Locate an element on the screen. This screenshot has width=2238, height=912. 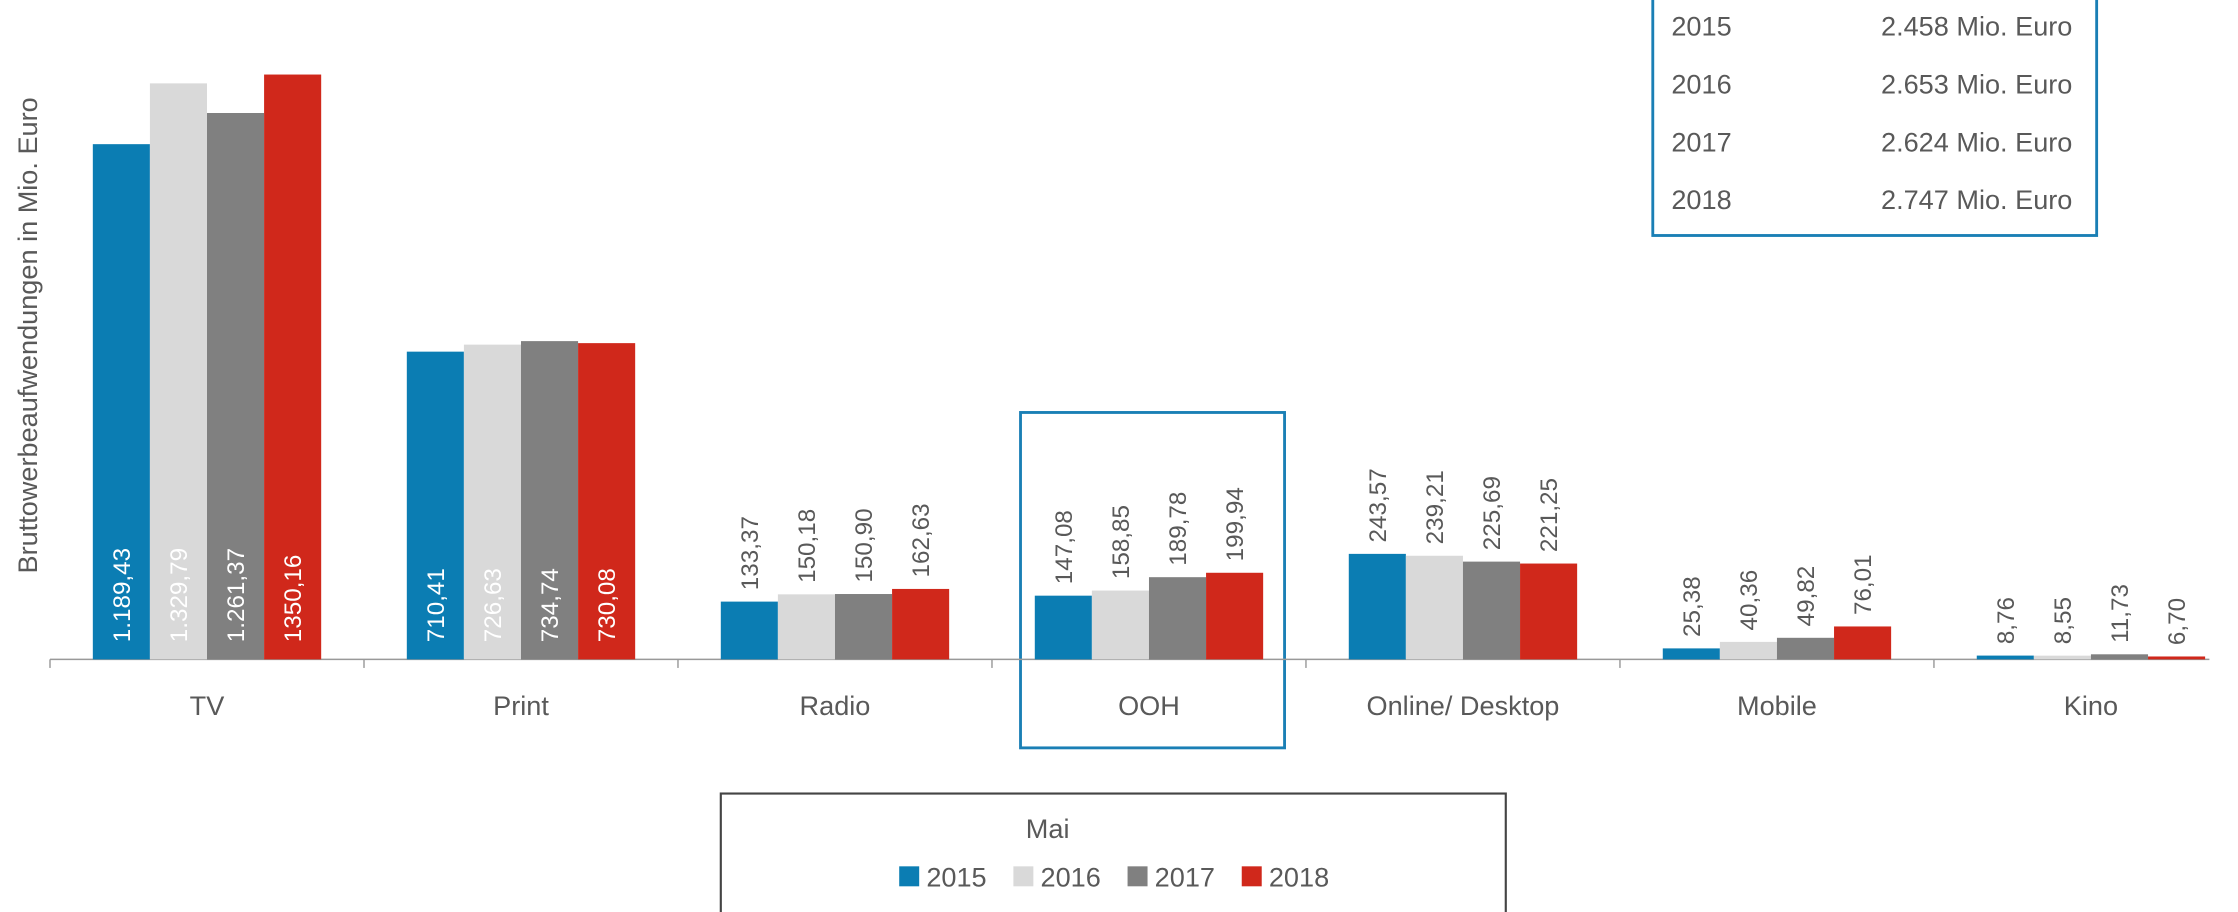
value-label: 1350,16 is located at coordinates (293, 599).